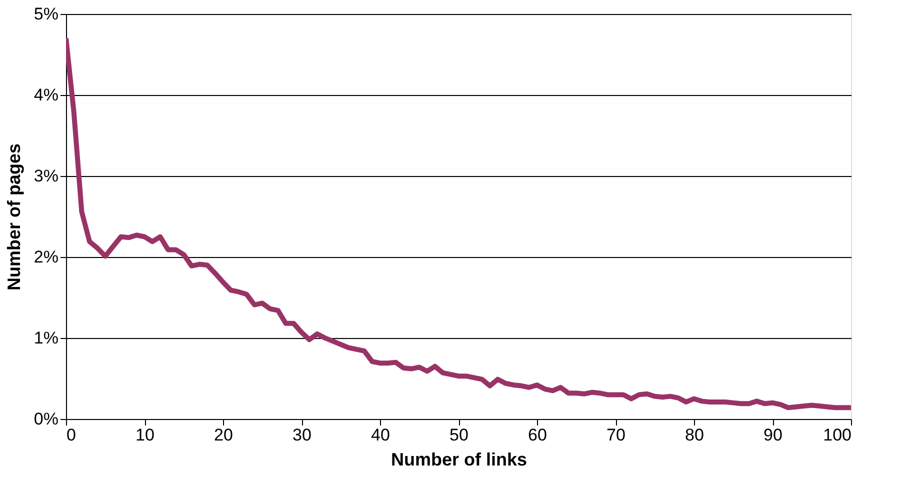 Image resolution: width=900 pixels, height=492 pixels. I want to click on x-axis-title: Number of links, so click(459, 460).